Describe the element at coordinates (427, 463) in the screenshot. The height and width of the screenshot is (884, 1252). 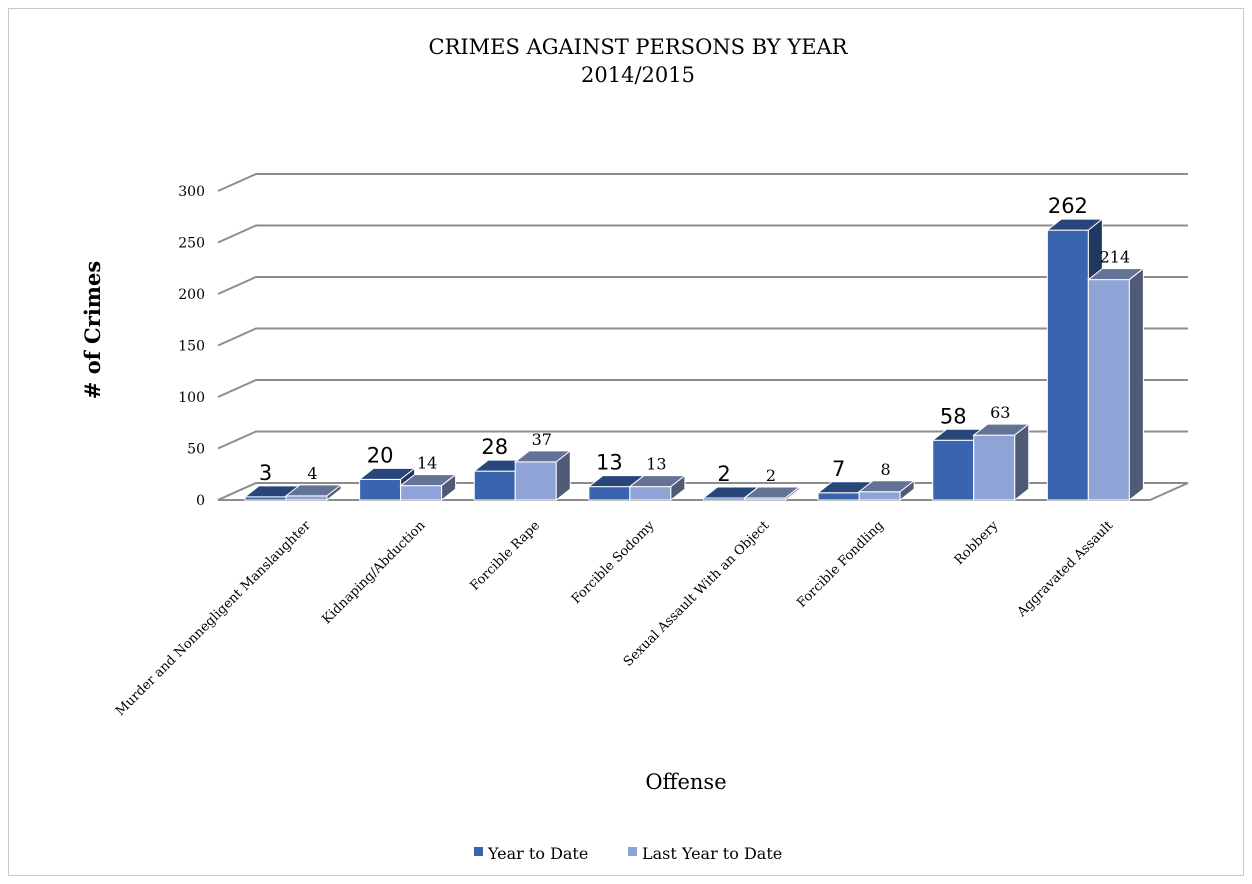
I see `data-label: 14` at that location.